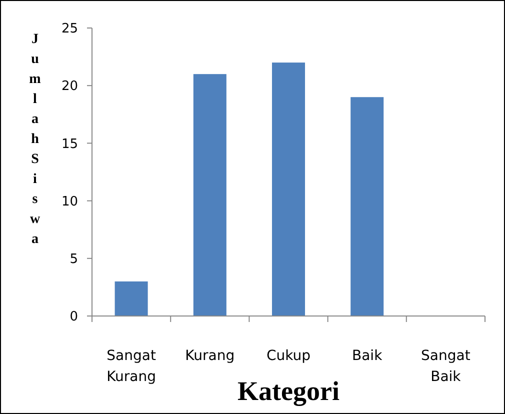 This screenshot has width=505, height=414. Describe the element at coordinates (288, 356) in the screenshot. I see `x-tick-label: Cukup` at that location.